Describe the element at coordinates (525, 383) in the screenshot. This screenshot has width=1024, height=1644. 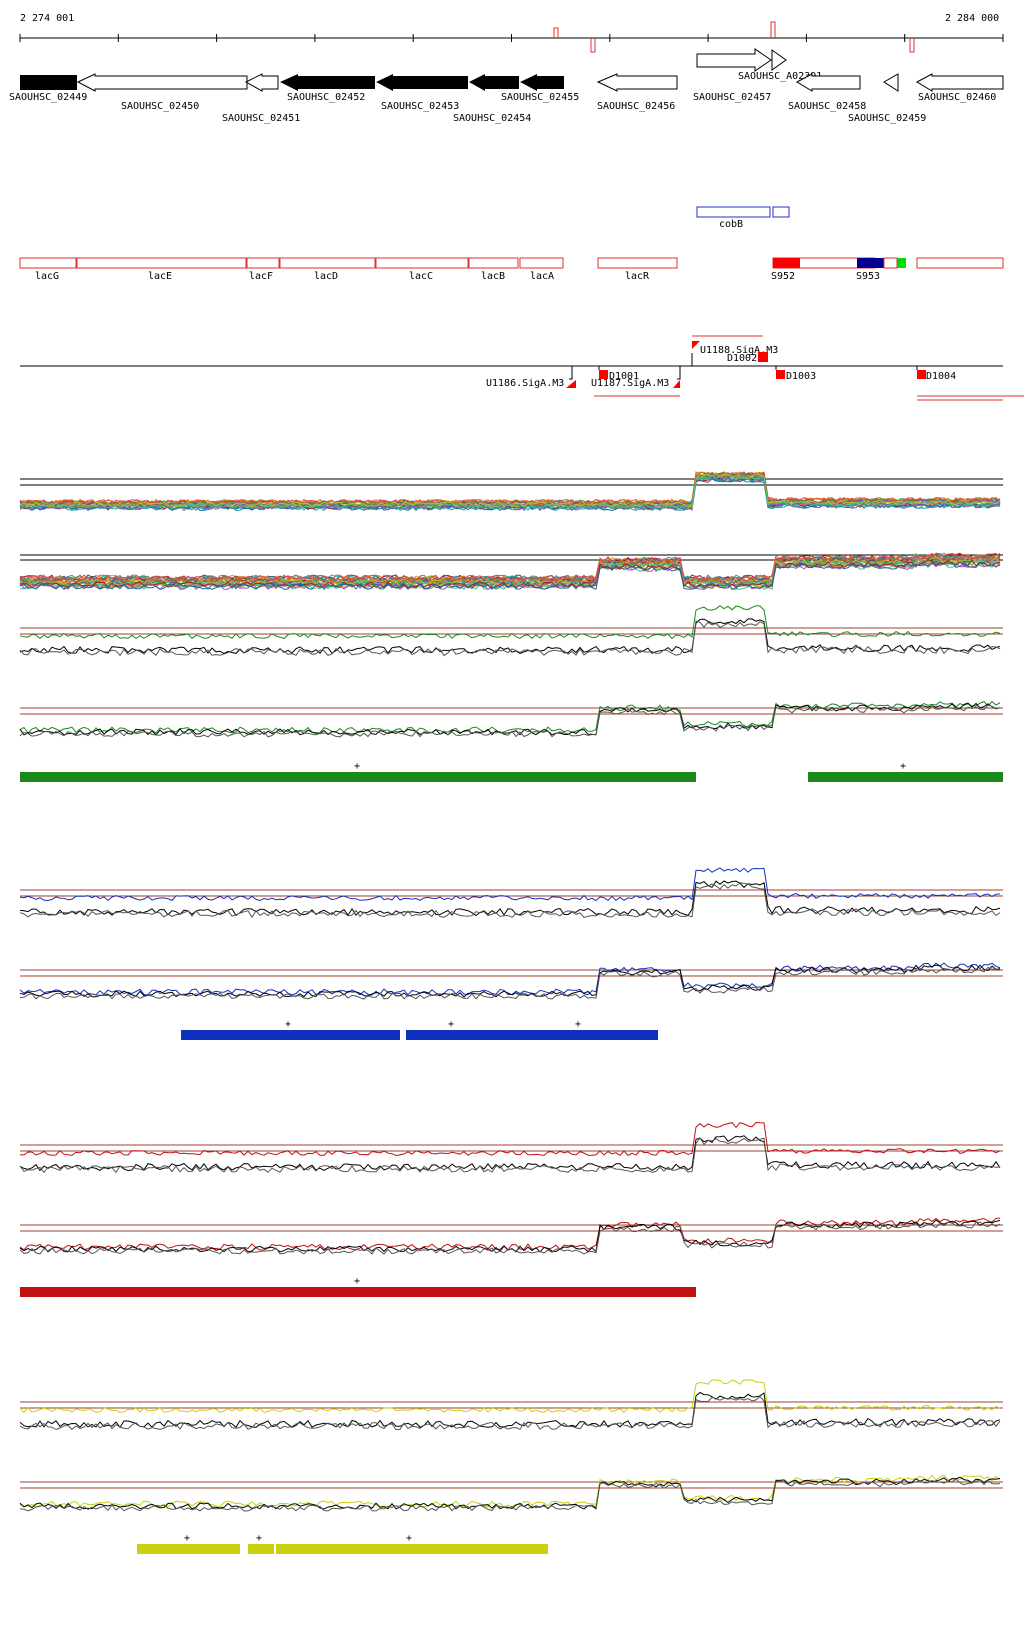
I see `promoter-label: U1186.SigA.M3` at that location.